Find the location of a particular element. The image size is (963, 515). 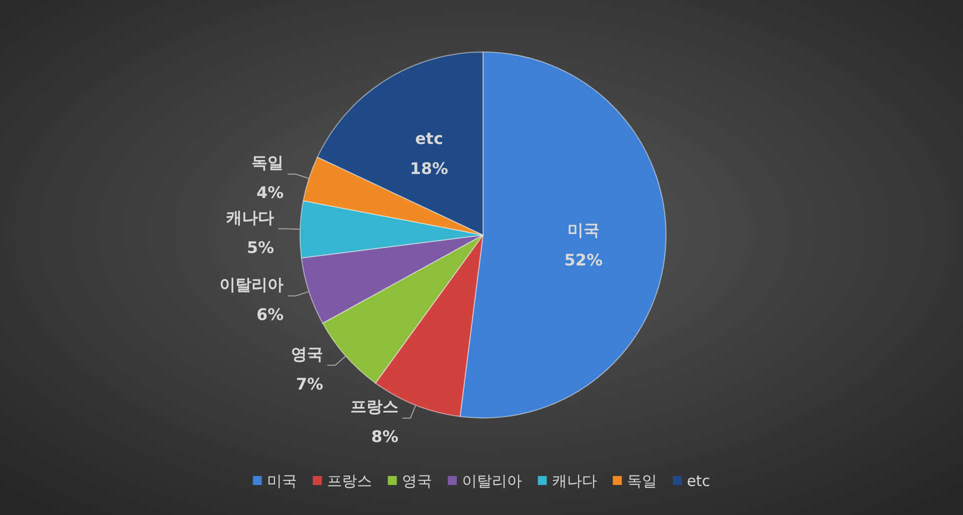

data-label: 5% is located at coordinates (260, 247).